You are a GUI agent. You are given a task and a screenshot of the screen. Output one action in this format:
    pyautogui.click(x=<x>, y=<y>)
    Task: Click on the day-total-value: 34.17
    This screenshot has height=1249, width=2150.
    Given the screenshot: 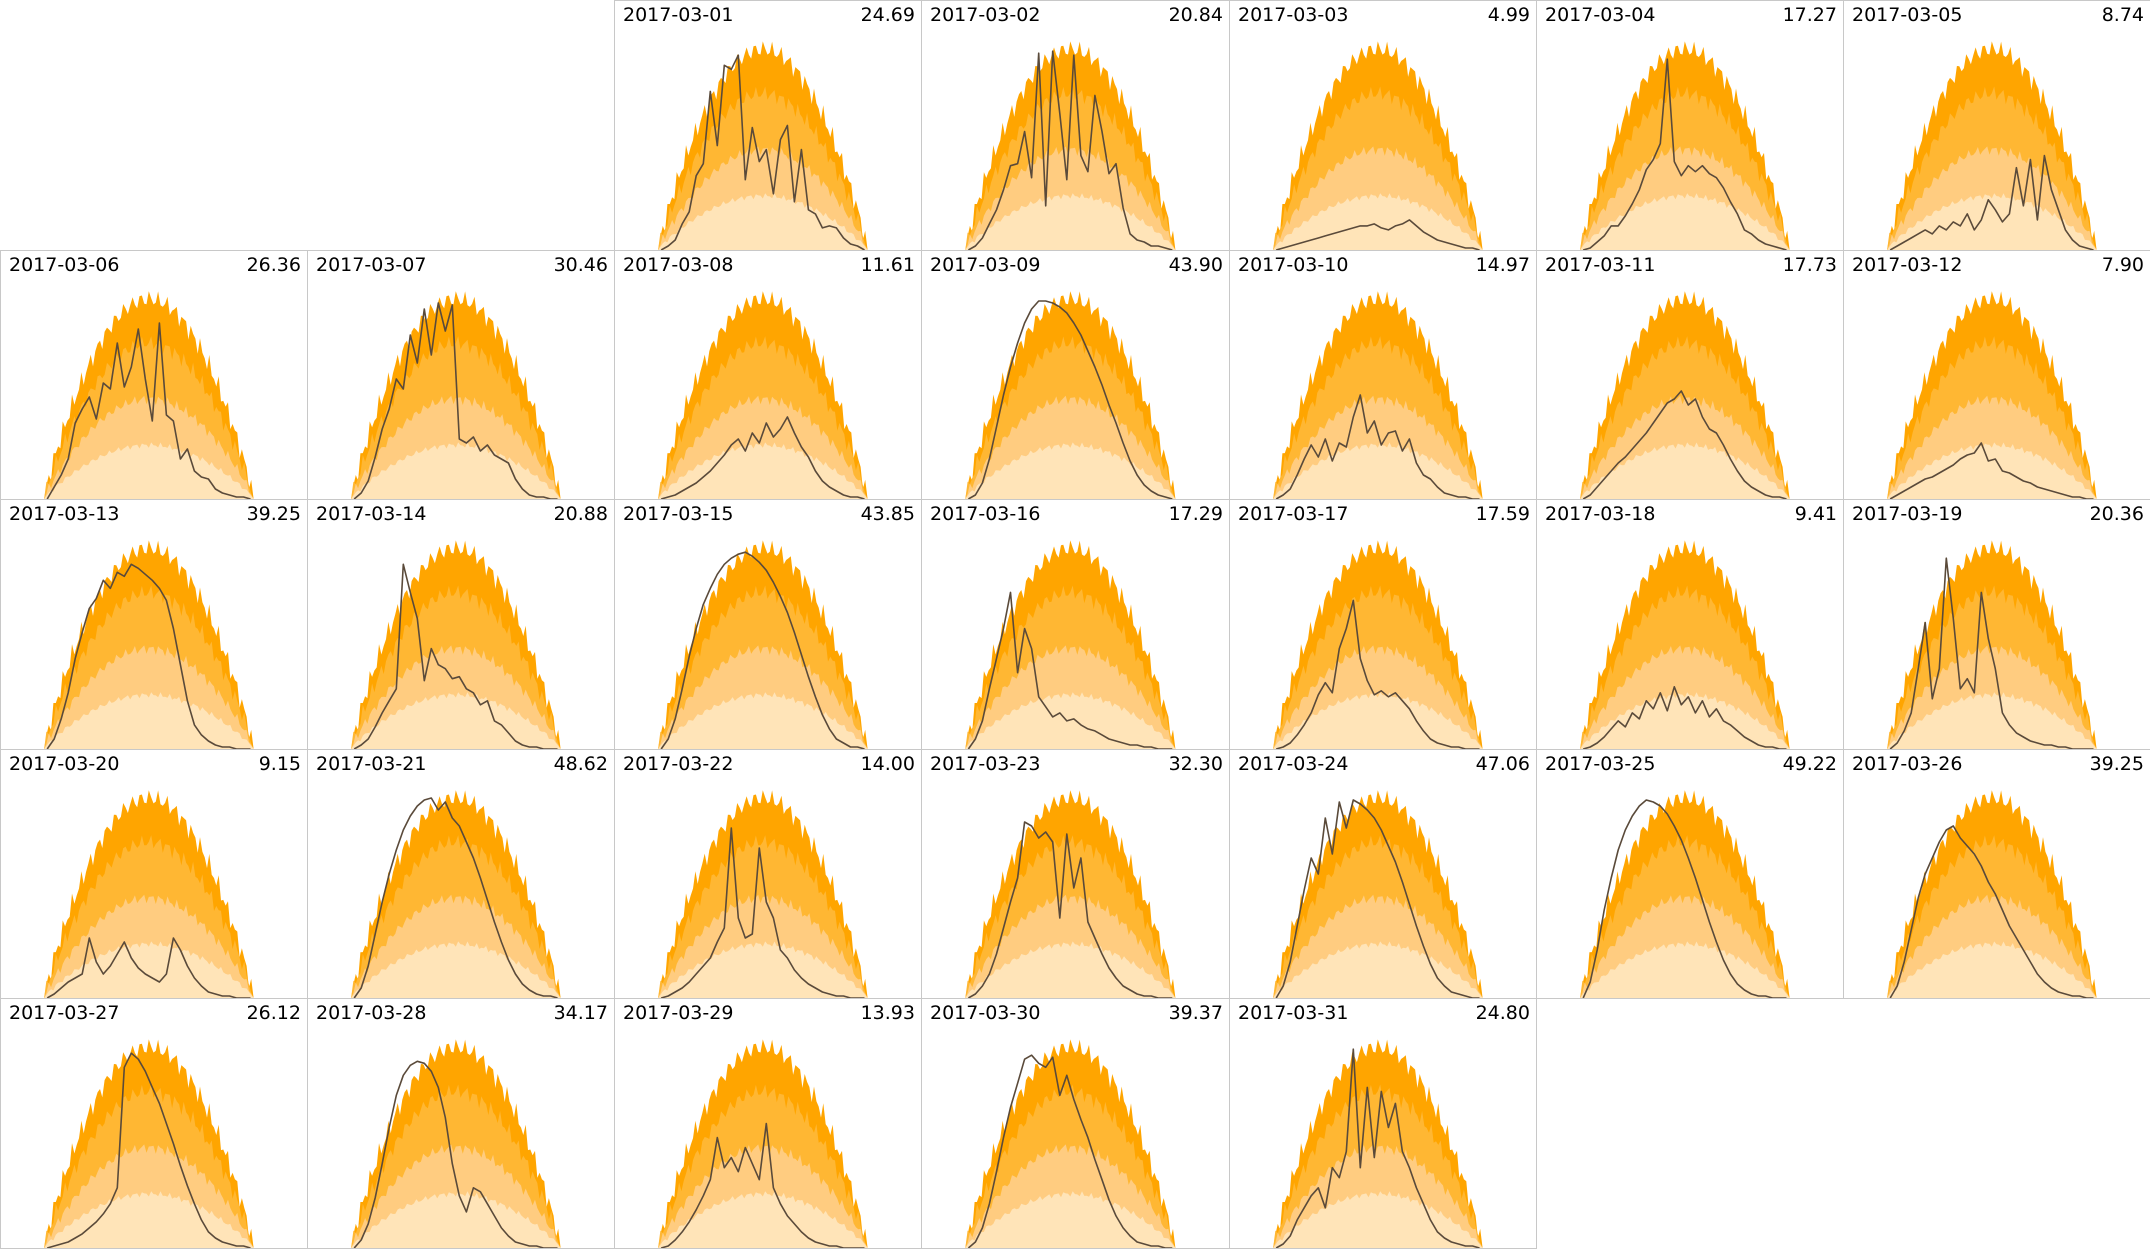 What is the action you would take?
    pyautogui.click(x=580, y=1013)
    